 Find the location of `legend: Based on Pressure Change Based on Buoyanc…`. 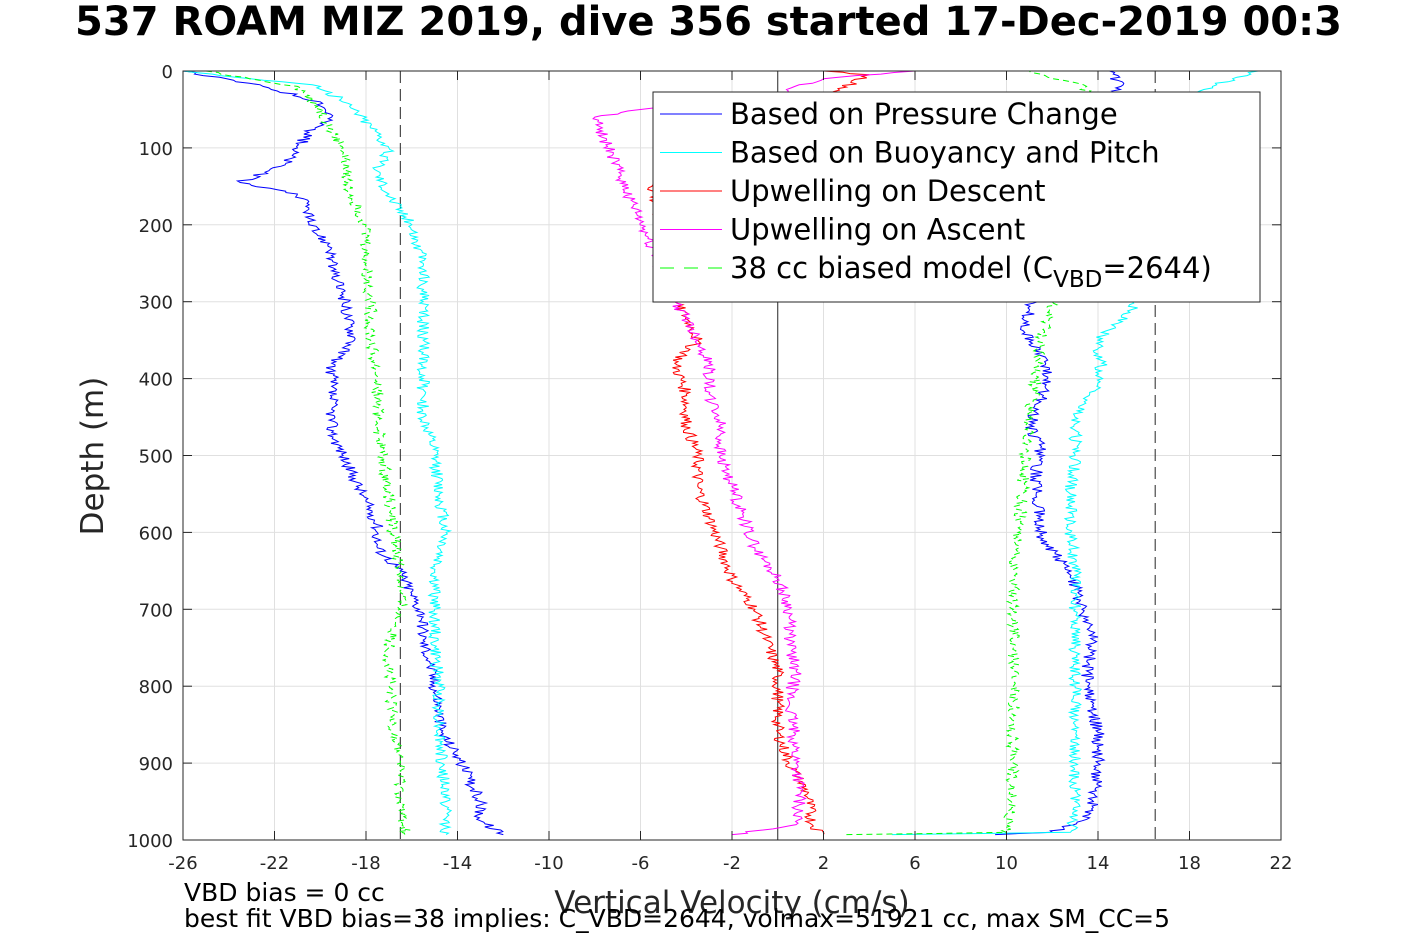

legend: Based on Pressure Change Based on Buoyanc… is located at coordinates (956, 197).